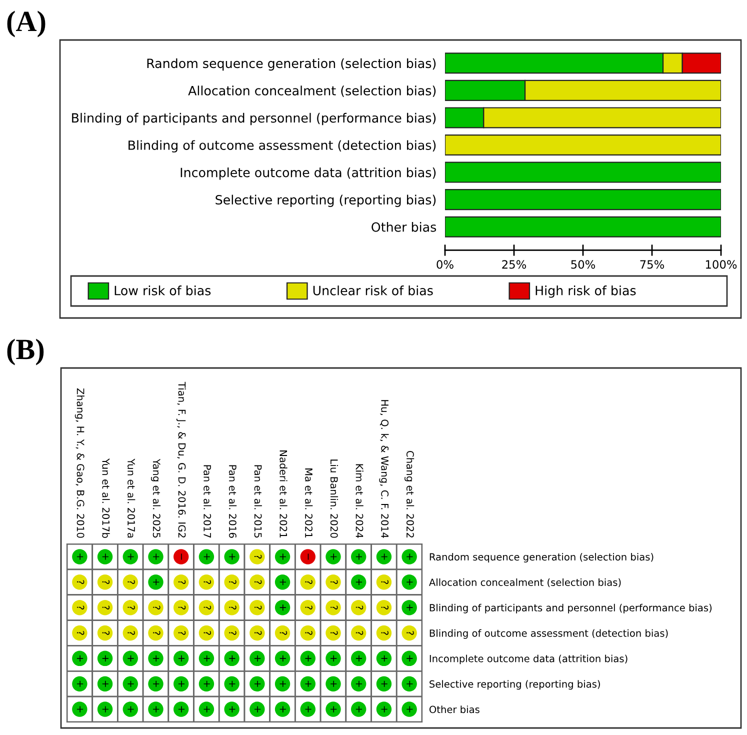 The height and width of the screenshot is (735, 747). What do you see at coordinates (514, 264) in the screenshot?
I see `x-tick-label: 25%` at bounding box center [514, 264].